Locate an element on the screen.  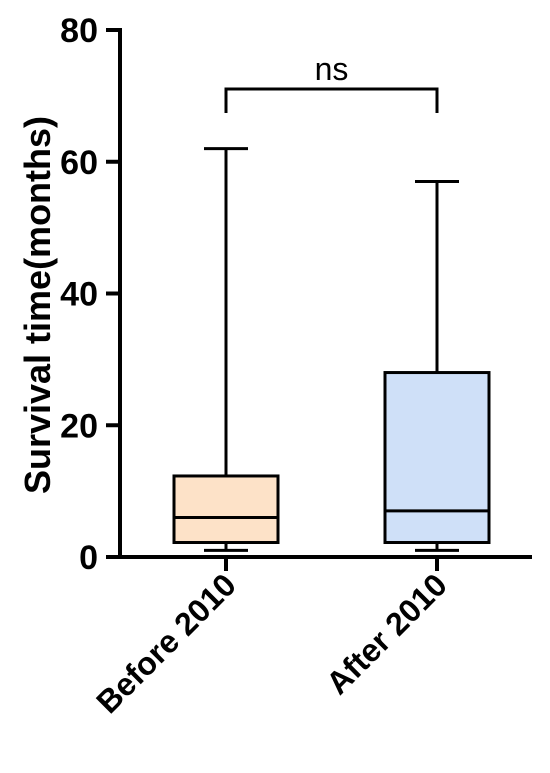
y-tick-label: 40 is located at coordinates (79, 295).